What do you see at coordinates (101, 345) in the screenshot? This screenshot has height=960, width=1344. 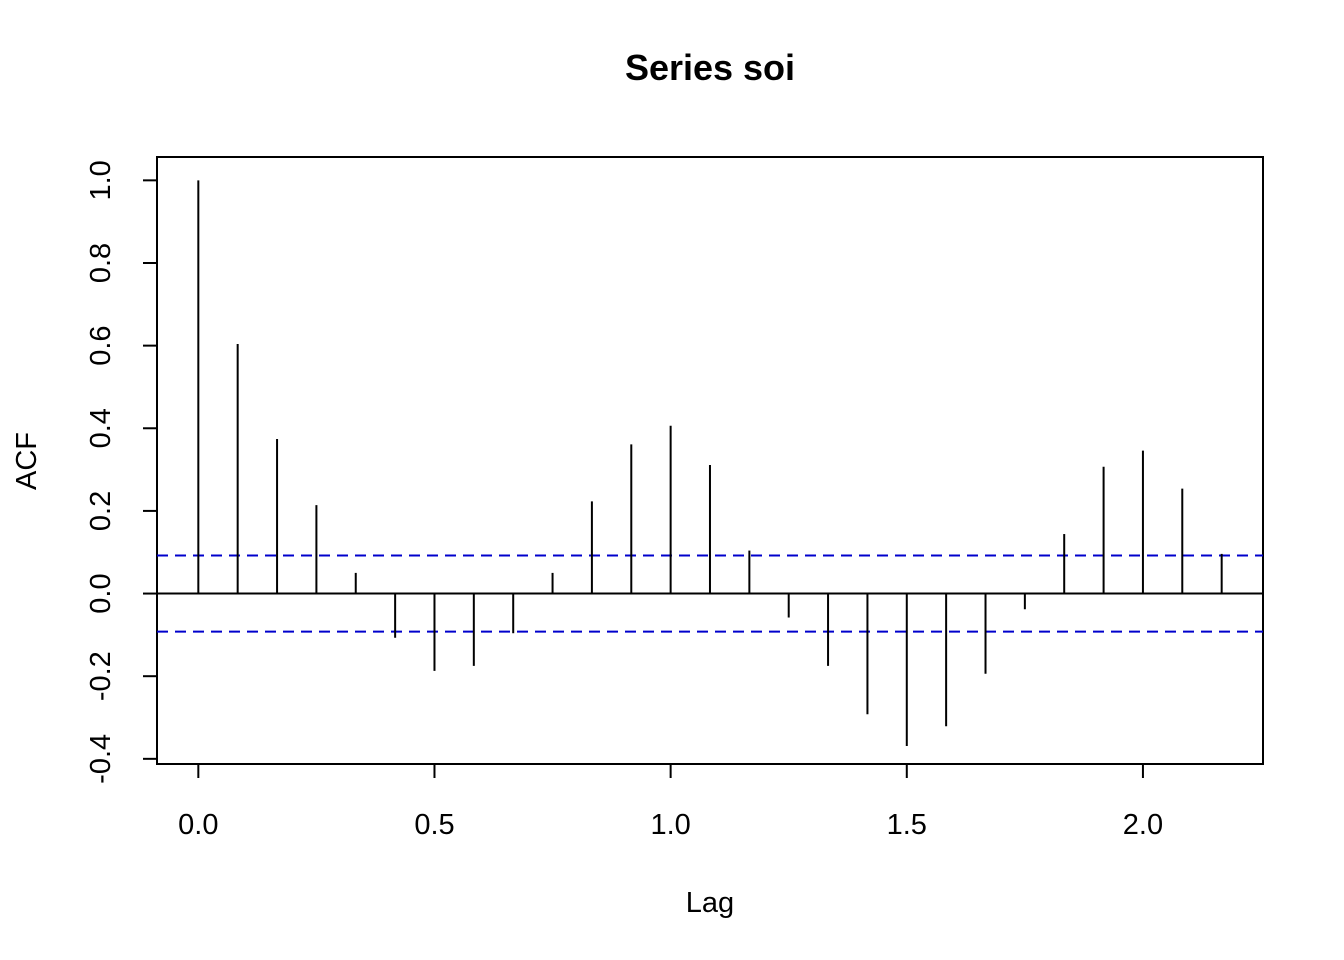 I see `y-tick-label: 0.6` at bounding box center [101, 345].